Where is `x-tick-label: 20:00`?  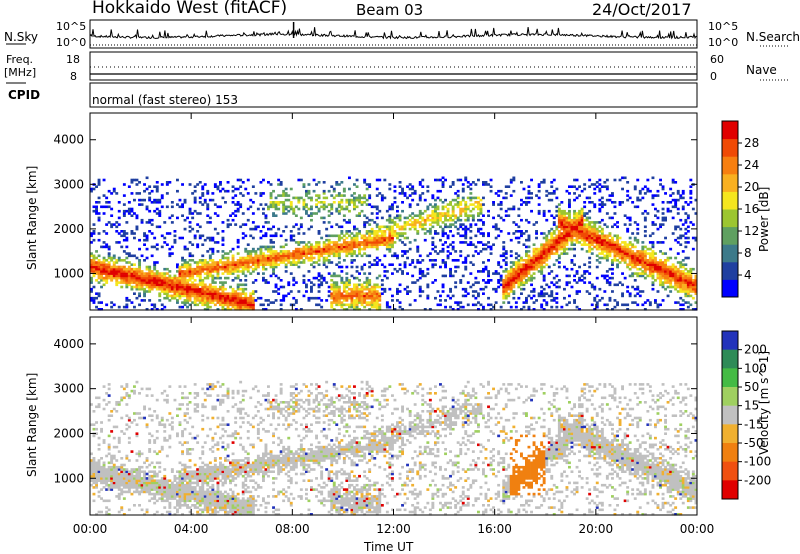
x-tick-label: 20:00 is located at coordinates (596, 529).